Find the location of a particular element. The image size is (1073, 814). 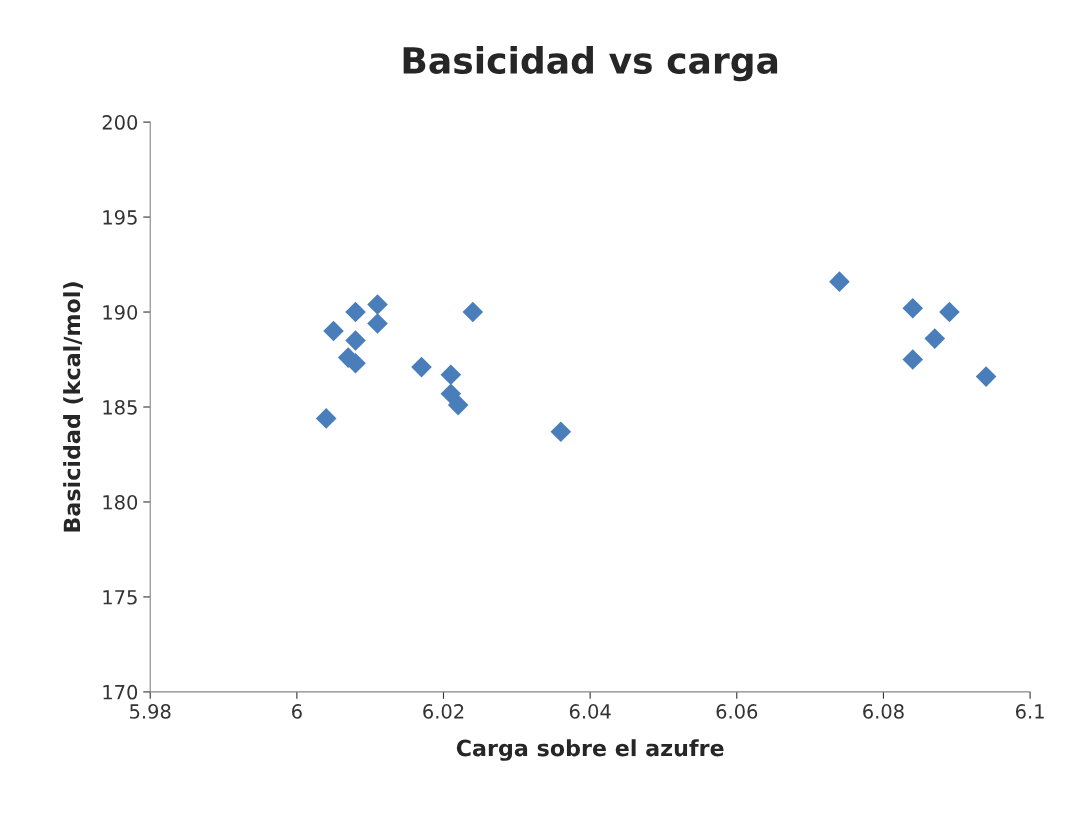

y-tick-label: 170 is located at coordinates (120, 692).